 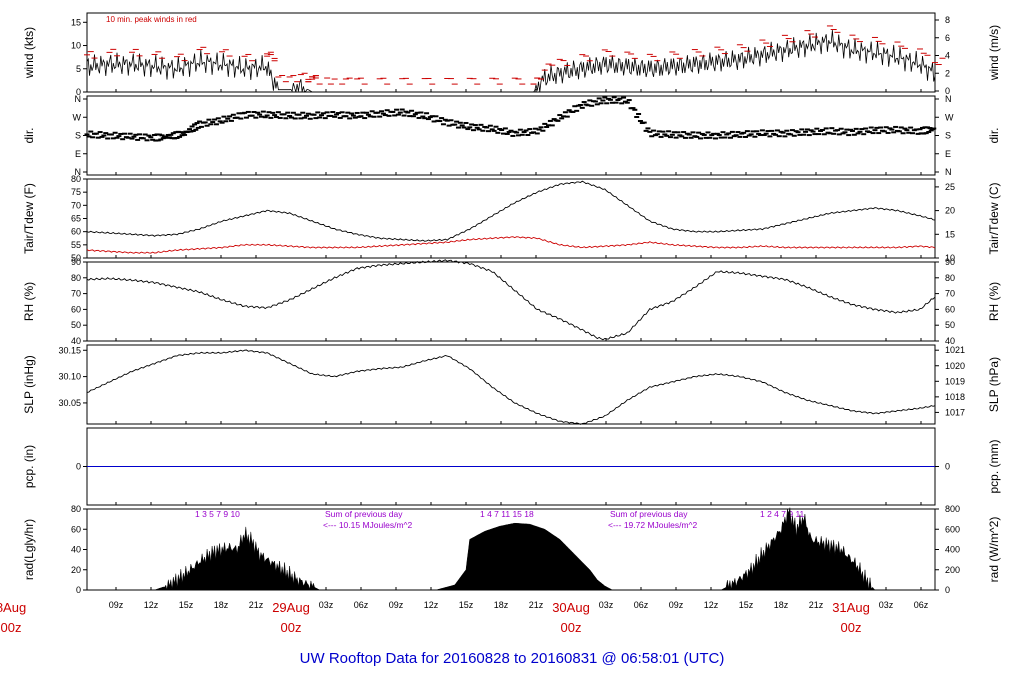 I want to click on y-tick-label-right: 70, so click(x=950, y=294).